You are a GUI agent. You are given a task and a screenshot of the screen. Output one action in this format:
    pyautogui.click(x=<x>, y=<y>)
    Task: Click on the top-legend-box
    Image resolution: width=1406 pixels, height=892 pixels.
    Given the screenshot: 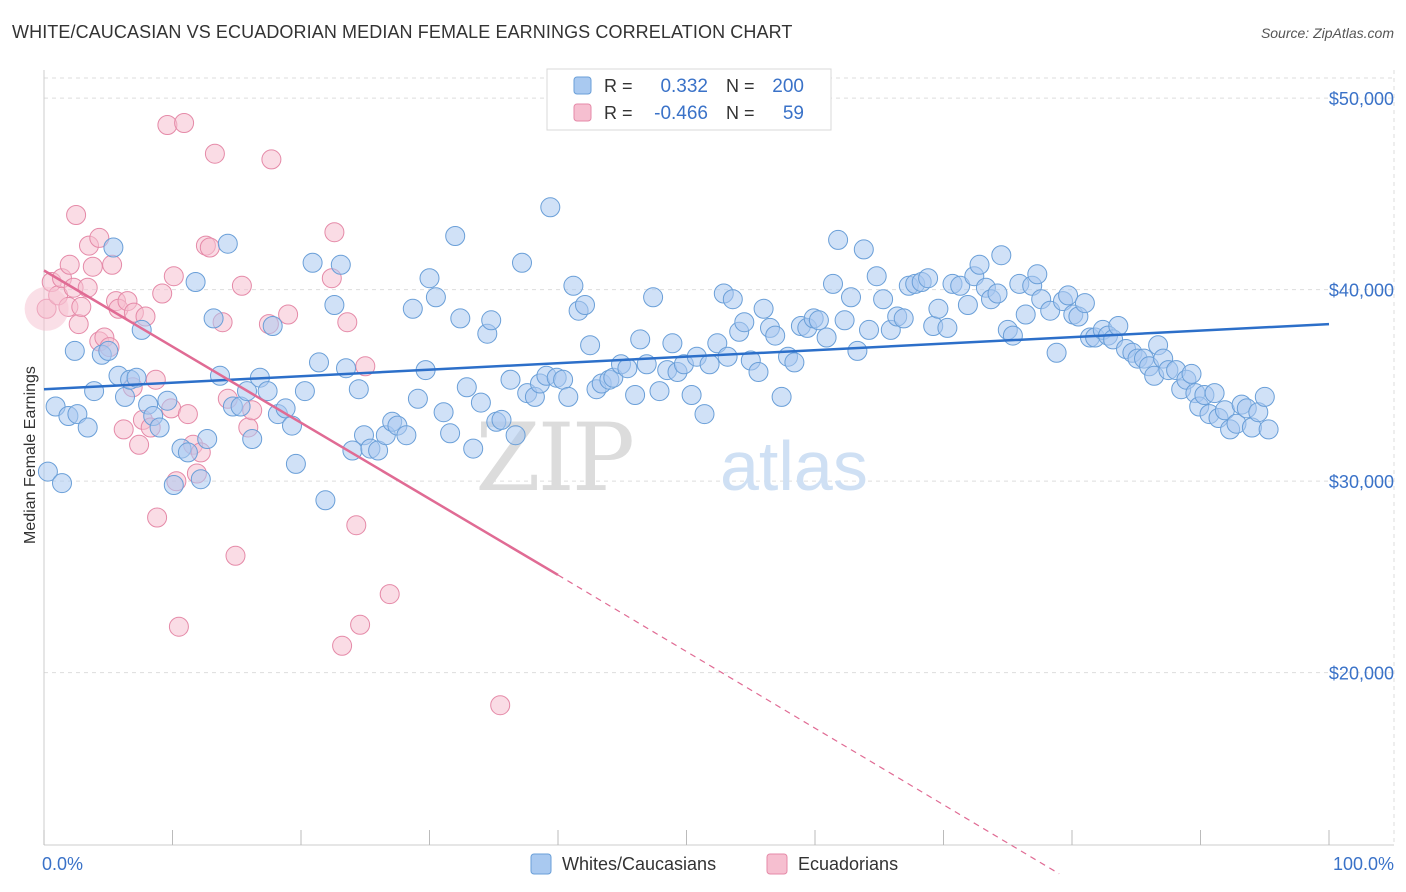 What is the action you would take?
    pyautogui.click(x=689, y=99)
    